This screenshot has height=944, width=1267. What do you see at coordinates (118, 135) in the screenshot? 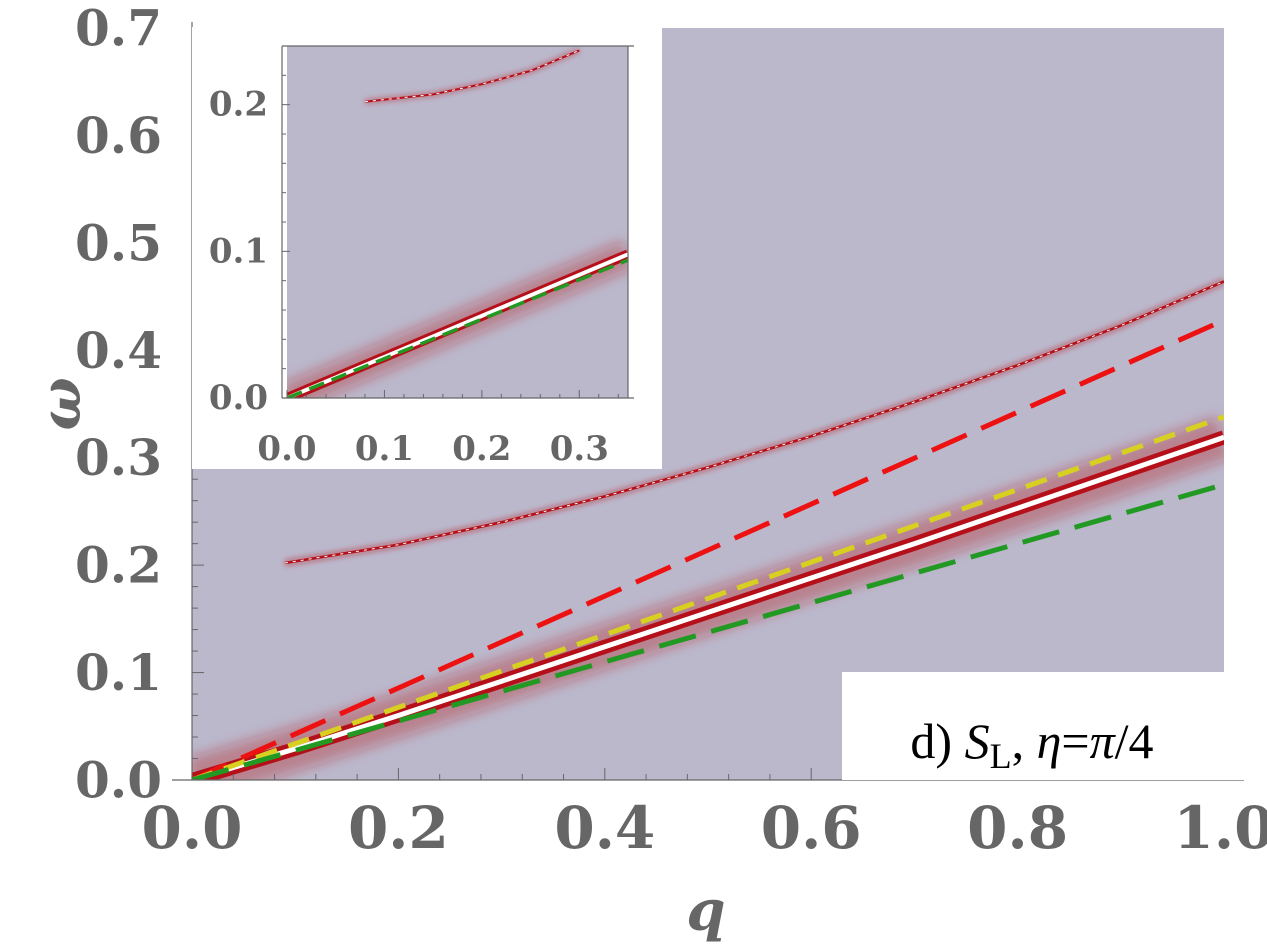
I see `main-y-tick-label: 0.6` at bounding box center [118, 135].